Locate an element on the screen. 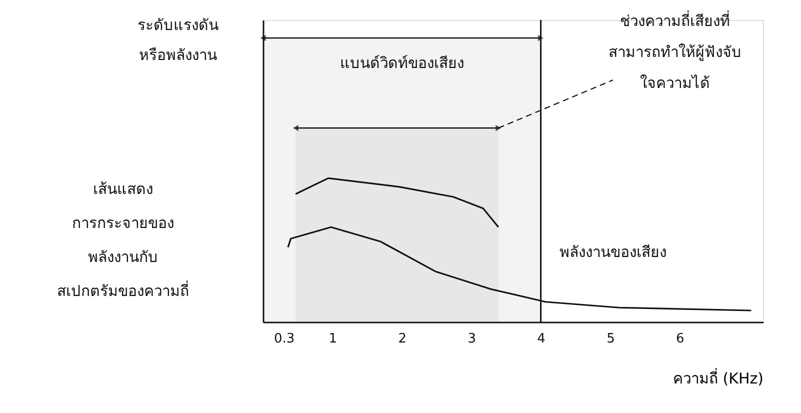 This screenshot has height=413, width=801. x-tick-label: 2 is located at coordinates (402, 339).